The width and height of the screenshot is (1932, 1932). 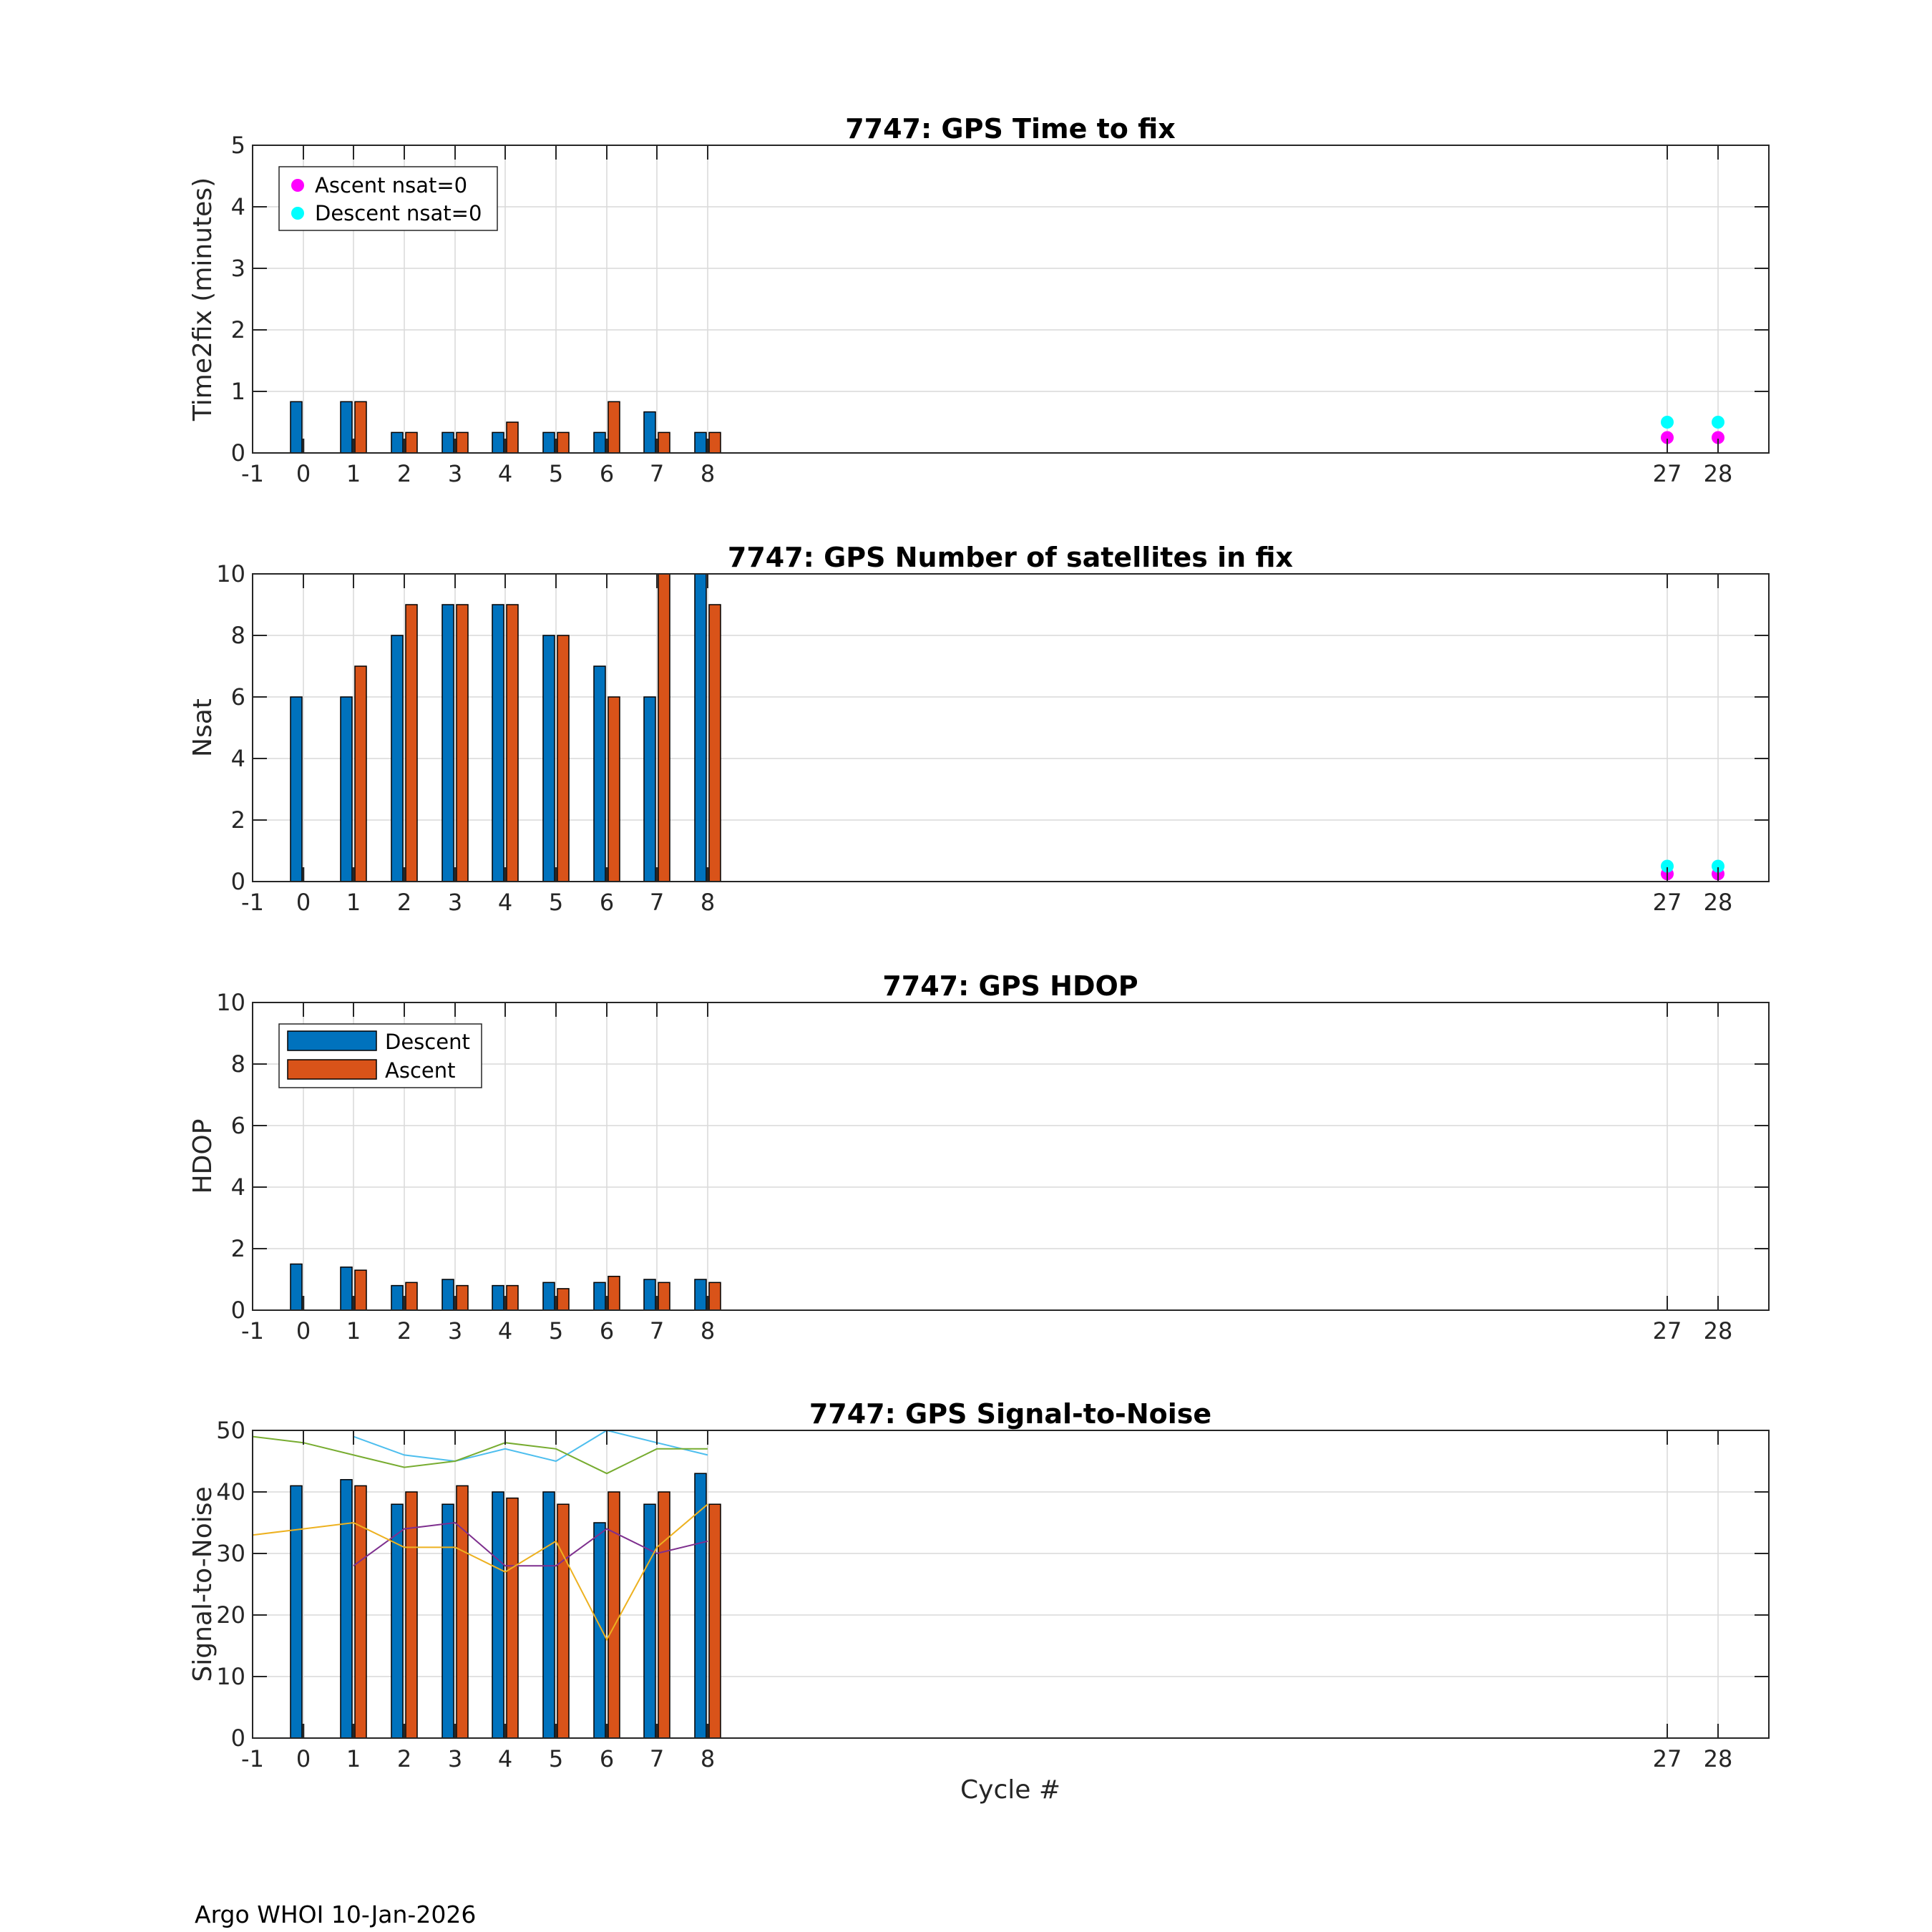 I want to click on legend-ascent-label: Ascent, so click(x=420, y=1070).